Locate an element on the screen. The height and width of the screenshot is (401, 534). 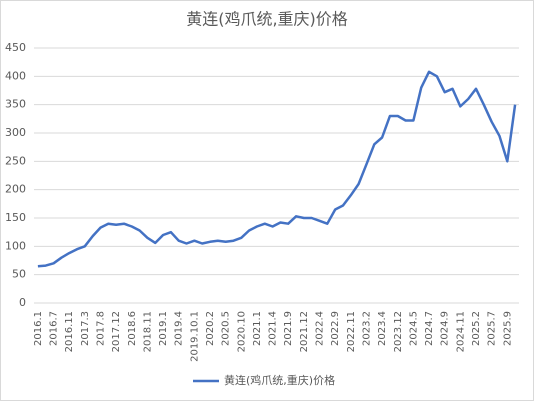
y-tick-label: 400 is located at coordinates (15, 75).